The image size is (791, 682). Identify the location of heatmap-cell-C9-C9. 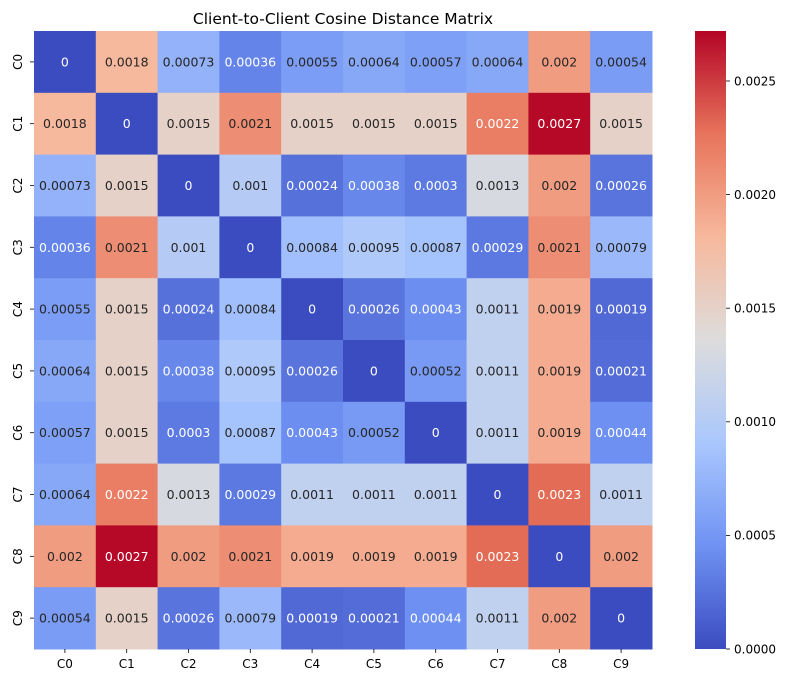
(621, 618).